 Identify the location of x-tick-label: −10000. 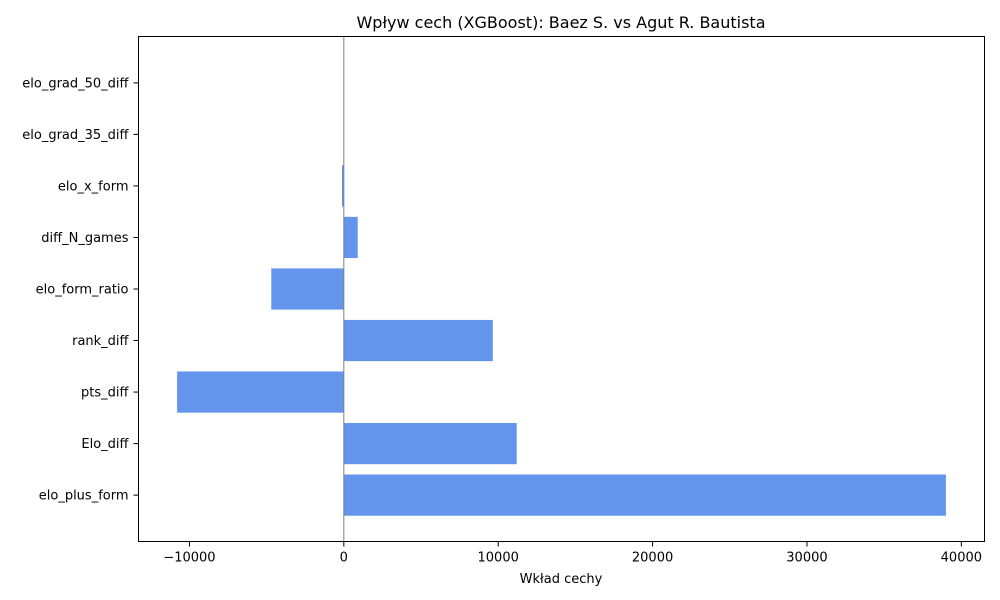
(189, 558).